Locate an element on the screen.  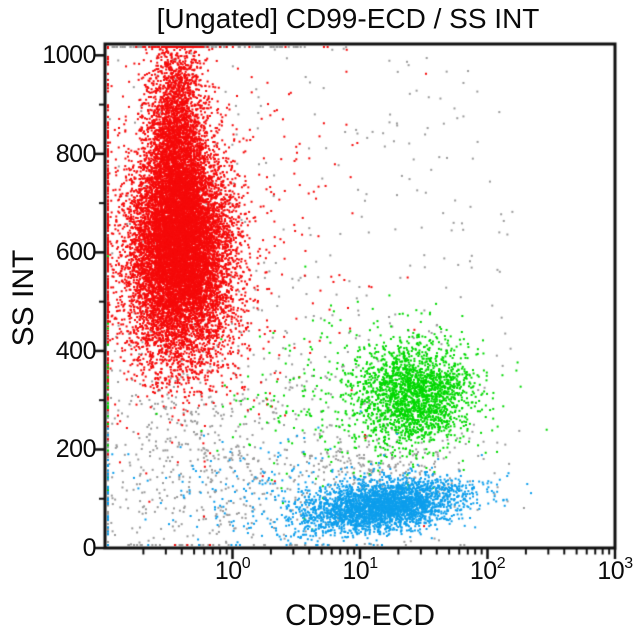
x-tick-exponent: 1 is located at coordinates (373, 563).